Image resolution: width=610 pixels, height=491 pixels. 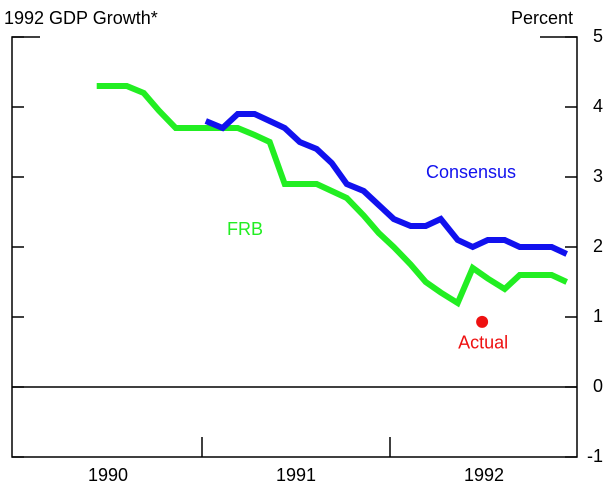 What do you see at coordinates (484, 475) in the screenshot?
I see `x-tick-label: 1992` at bounding box center [484, 475].